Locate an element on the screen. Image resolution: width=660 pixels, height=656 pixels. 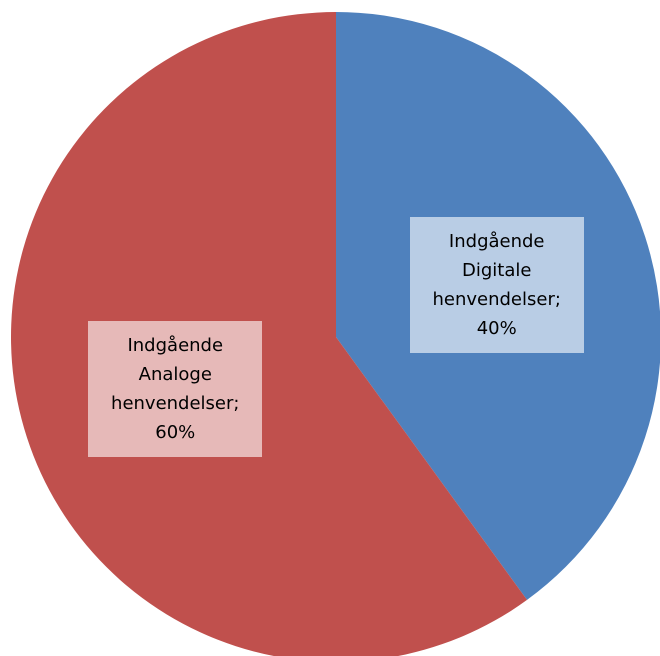
data-label: Indgående Analoge henvendelser; 60% is located at coordinates (175, 389).